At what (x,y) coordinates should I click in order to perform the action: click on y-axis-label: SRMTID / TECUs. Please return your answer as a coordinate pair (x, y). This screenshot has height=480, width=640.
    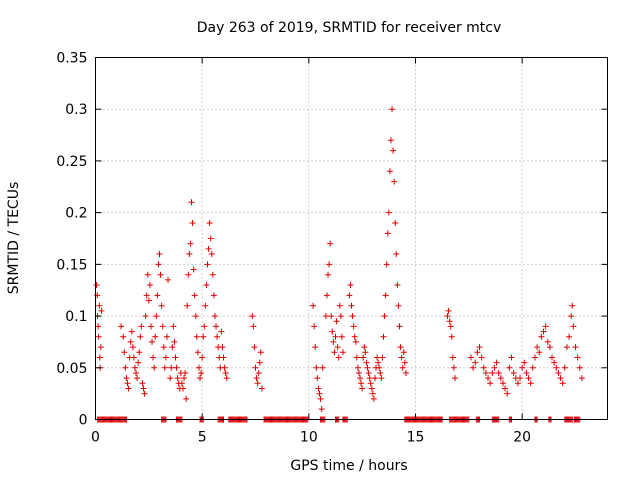
    Looking at the image, I should click on (14, 238).